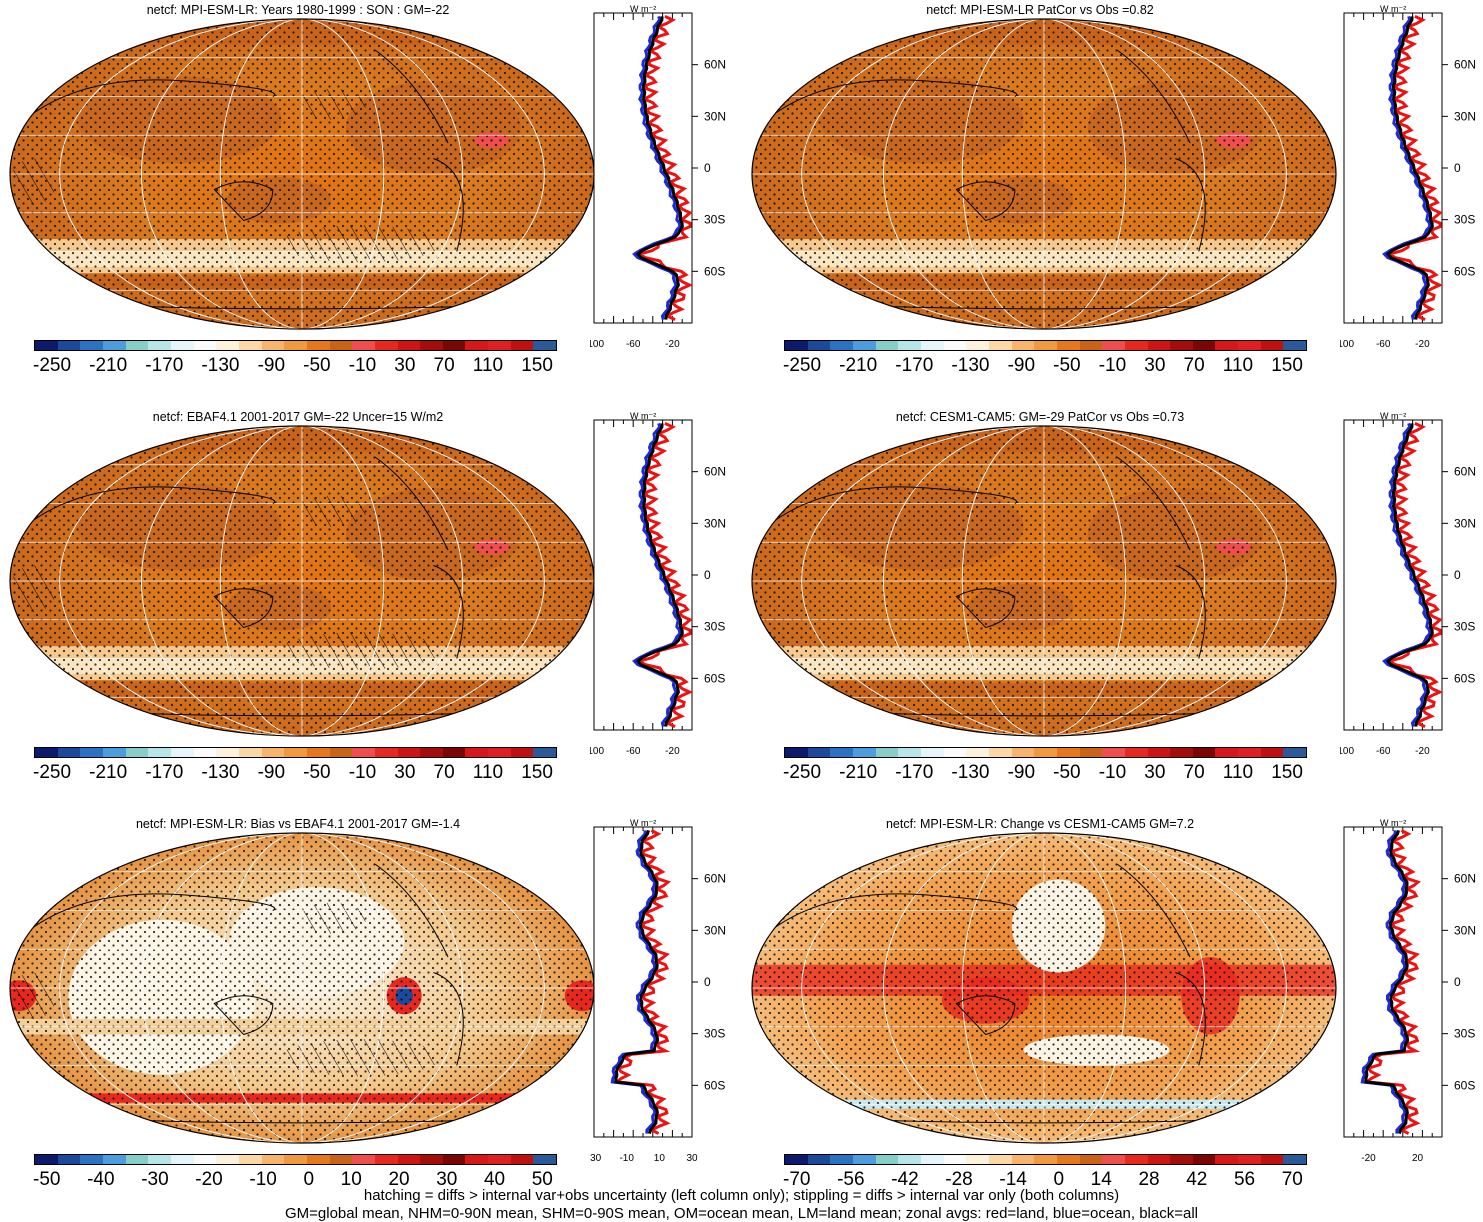 The image size is (1483, 1222). I want to click on colorbar-tick-label: 0, so click(309, 1179).